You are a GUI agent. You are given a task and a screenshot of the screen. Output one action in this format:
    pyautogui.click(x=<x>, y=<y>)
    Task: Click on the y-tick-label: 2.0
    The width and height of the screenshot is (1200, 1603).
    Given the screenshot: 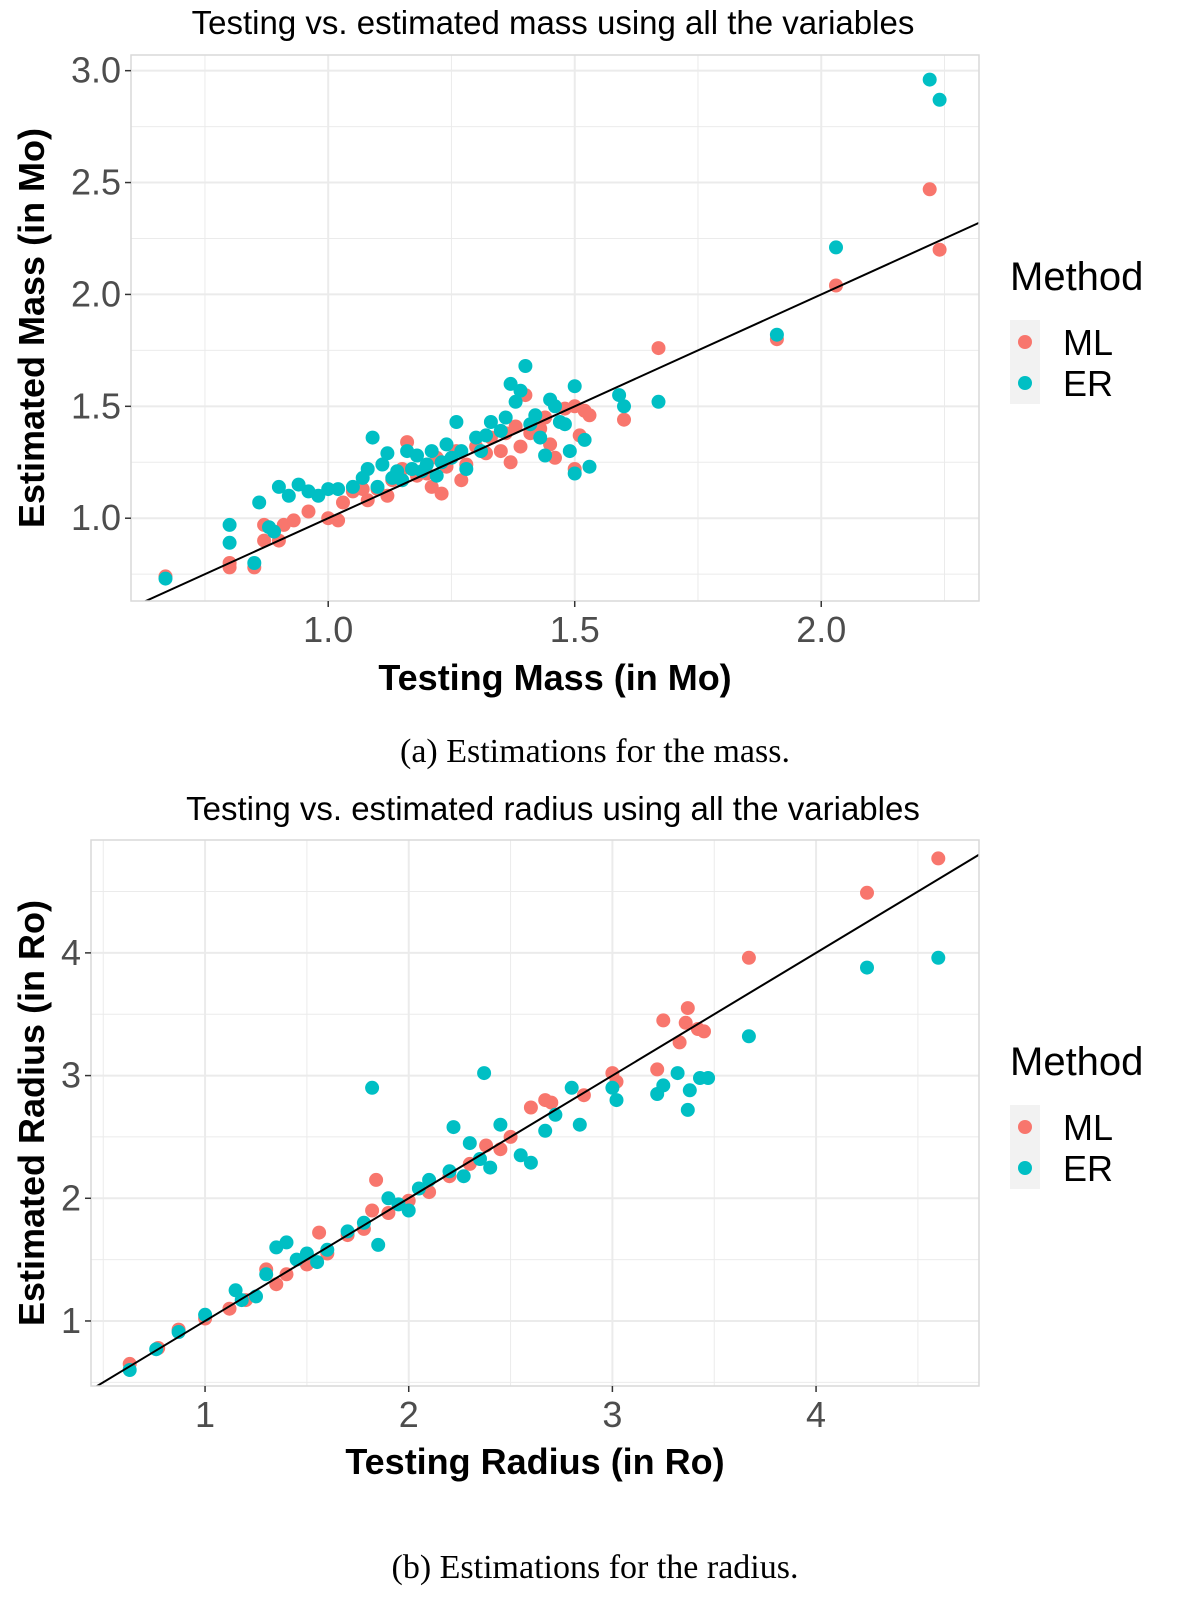 What is the action you would take?
    pyautogui.click(x=96, y=293)
    